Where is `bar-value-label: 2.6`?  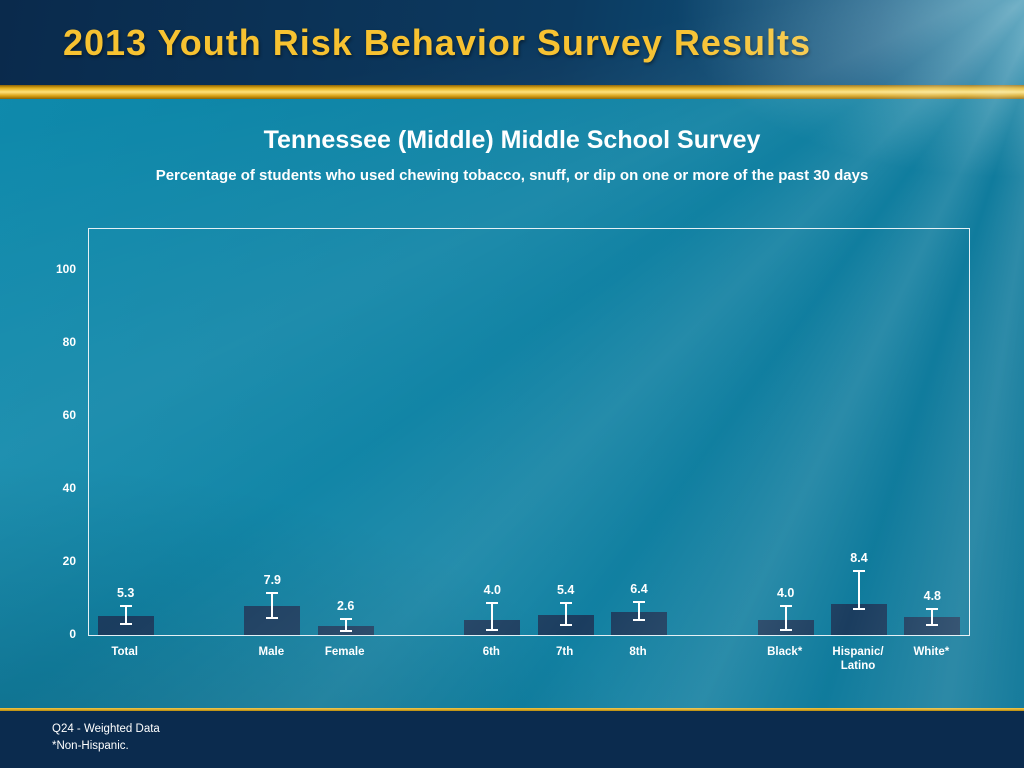 bar-value-label: 2.6 is located at coordinates (345, 606).